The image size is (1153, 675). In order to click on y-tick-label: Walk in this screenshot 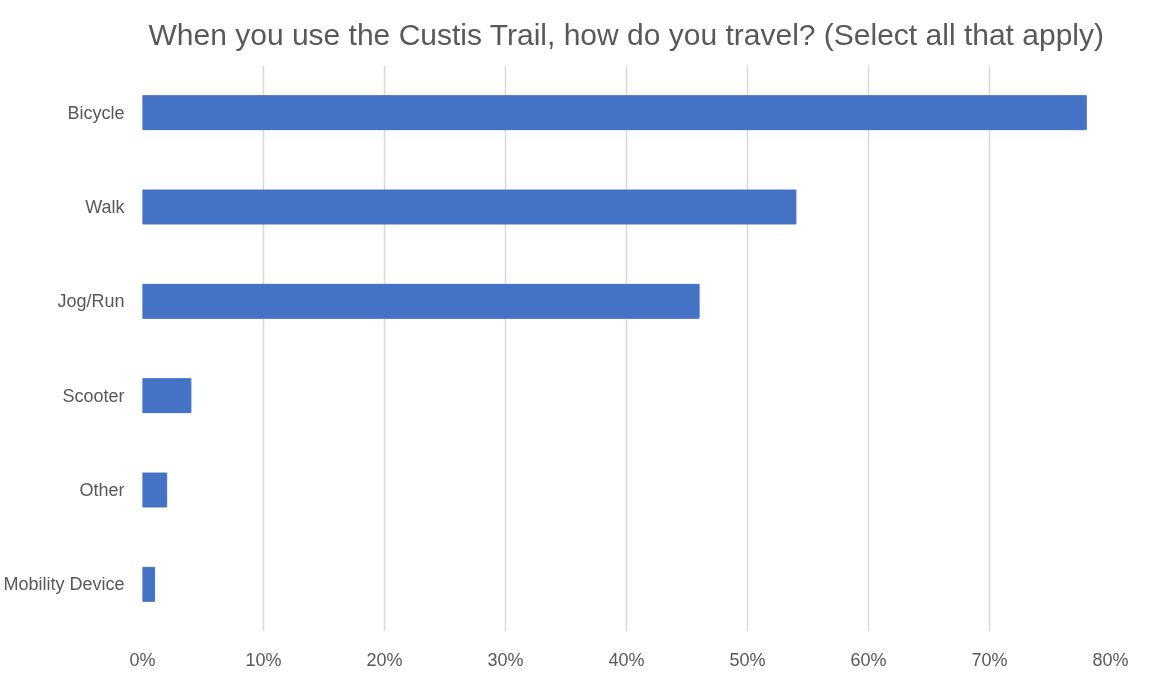, I will do `click(105, 207)`.